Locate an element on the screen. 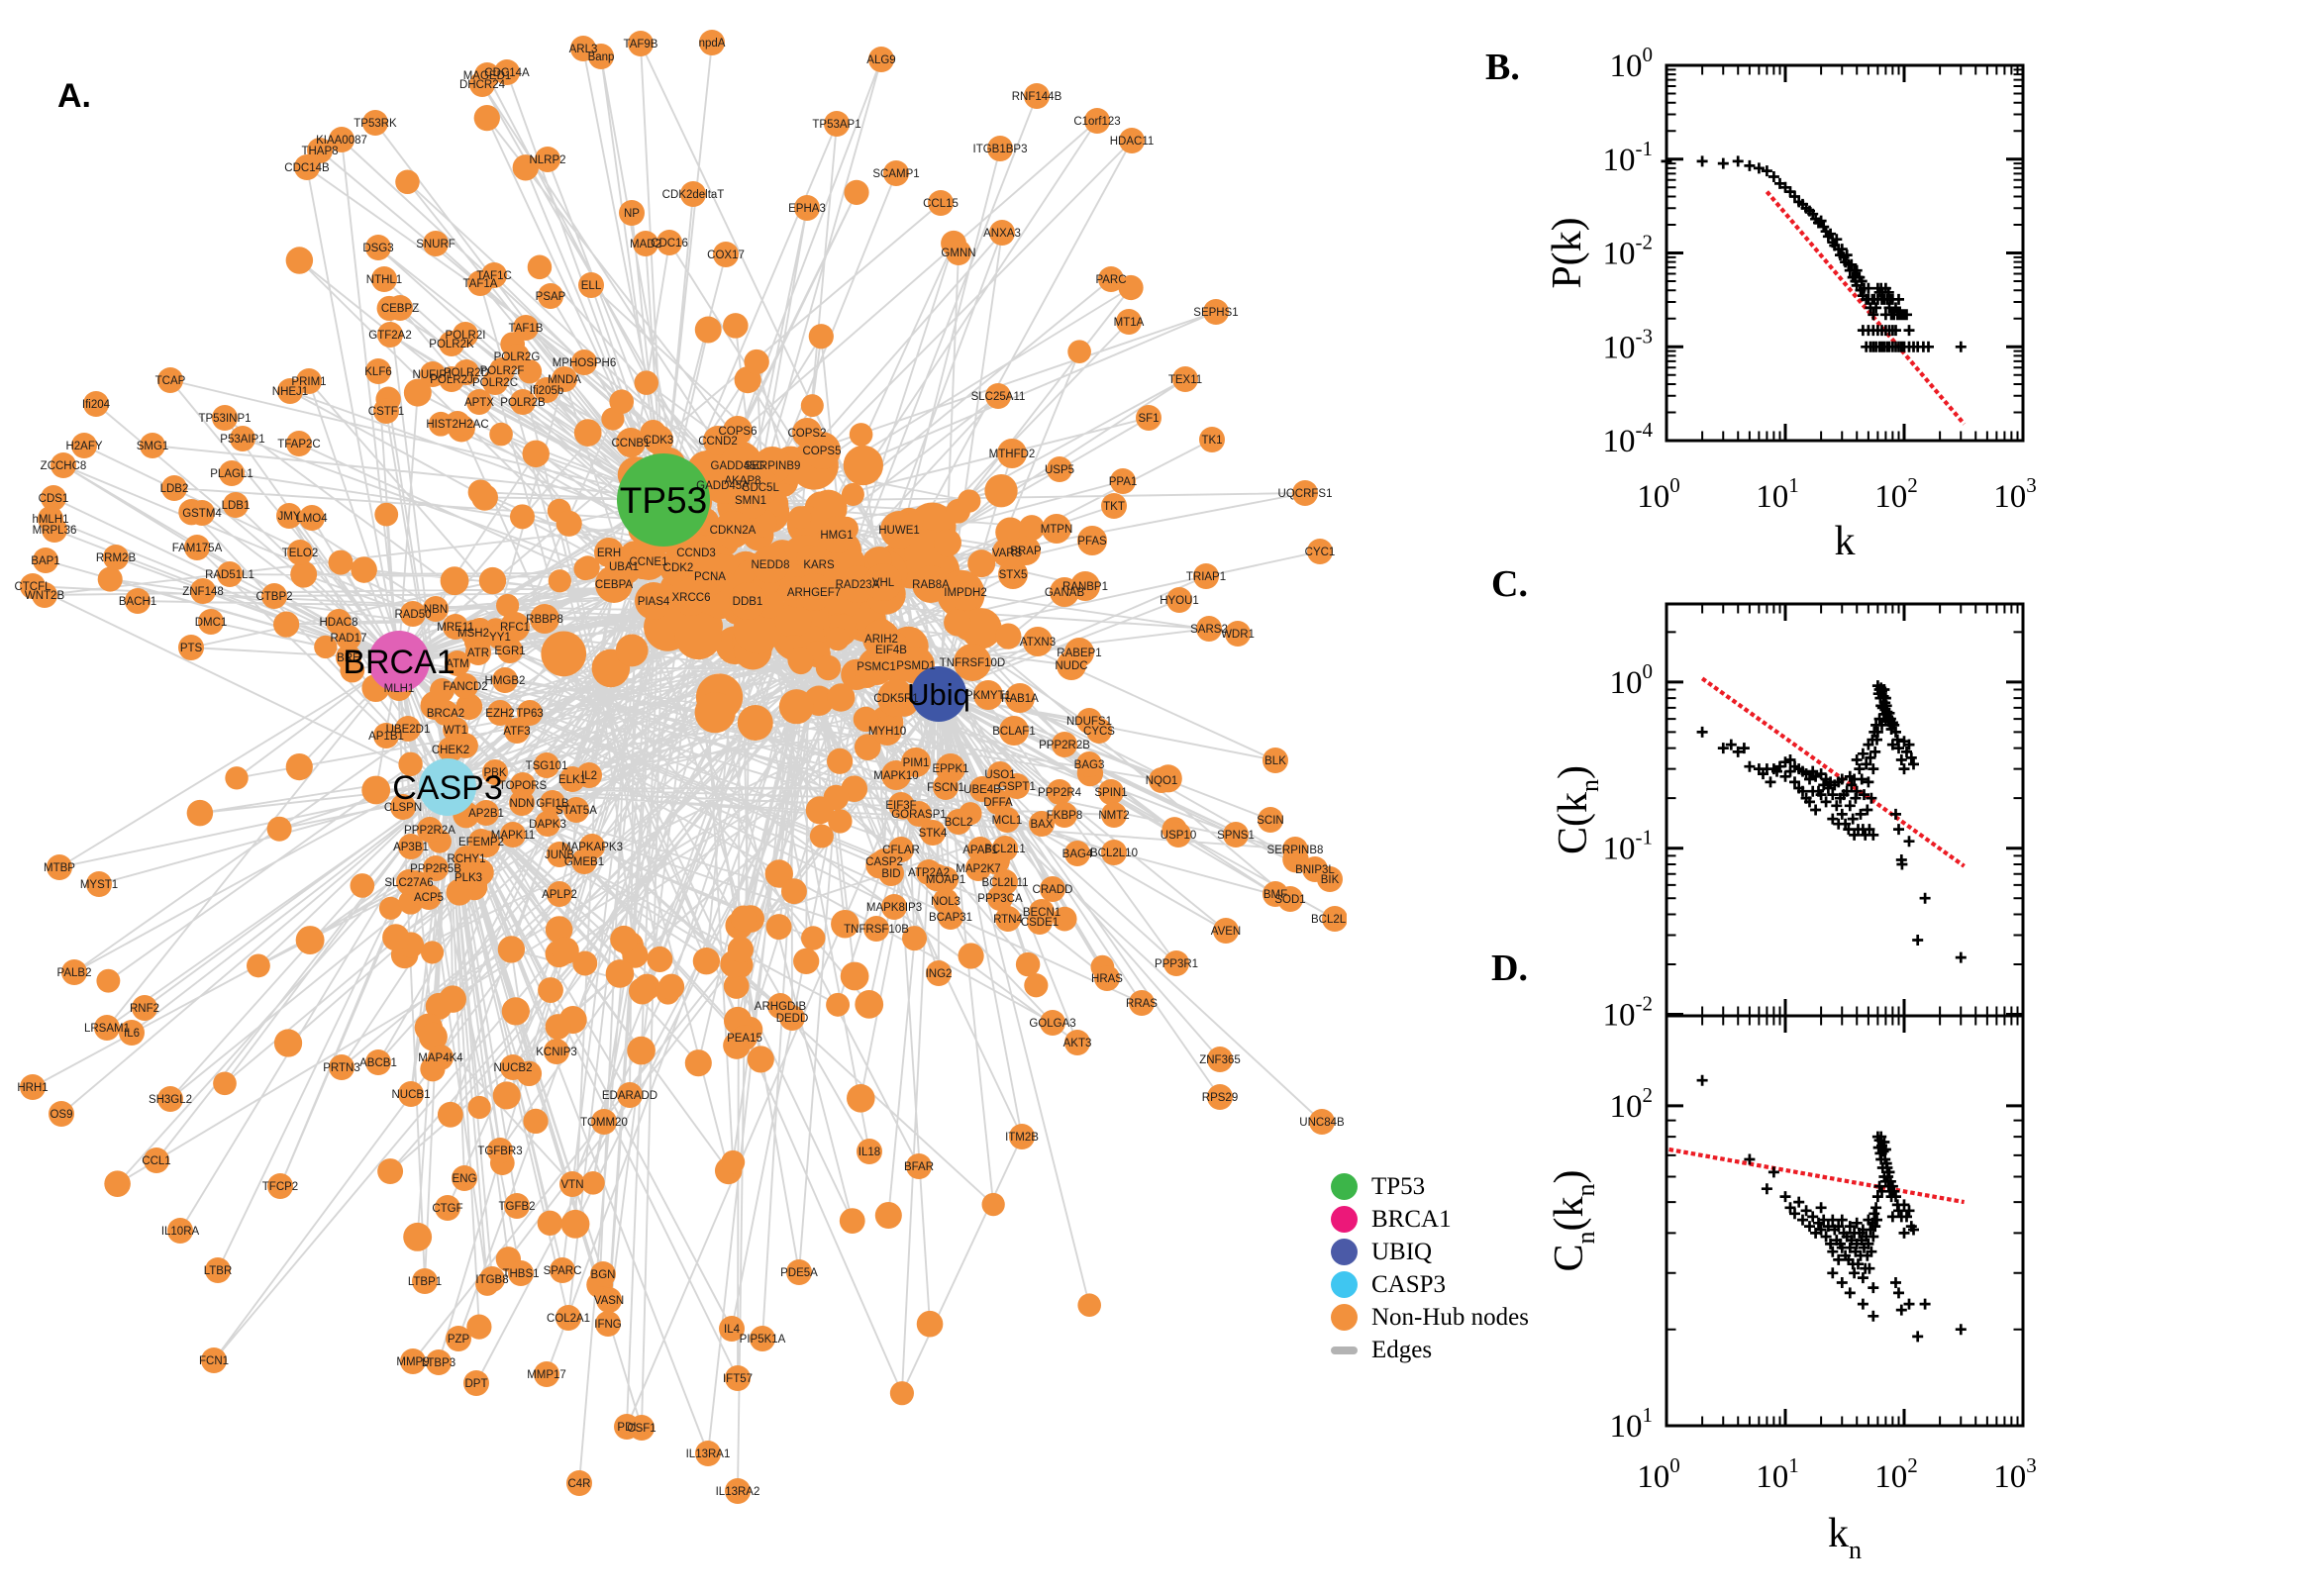 The image size is (2323, 1596). legend-item: UBIQ is located at coordinates (1445, 1252).